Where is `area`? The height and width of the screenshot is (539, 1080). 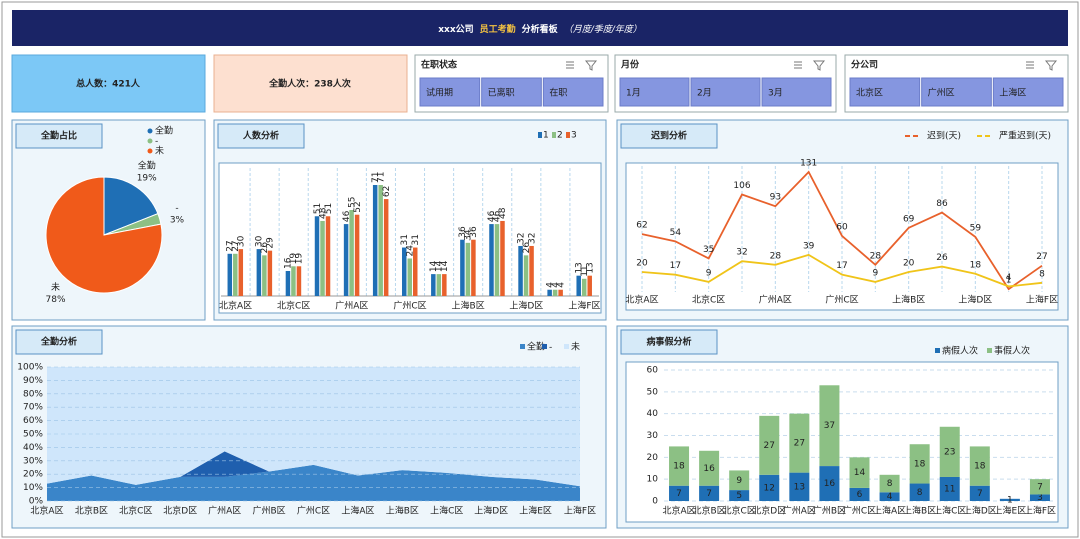 area is located at coordinates (313, 482).